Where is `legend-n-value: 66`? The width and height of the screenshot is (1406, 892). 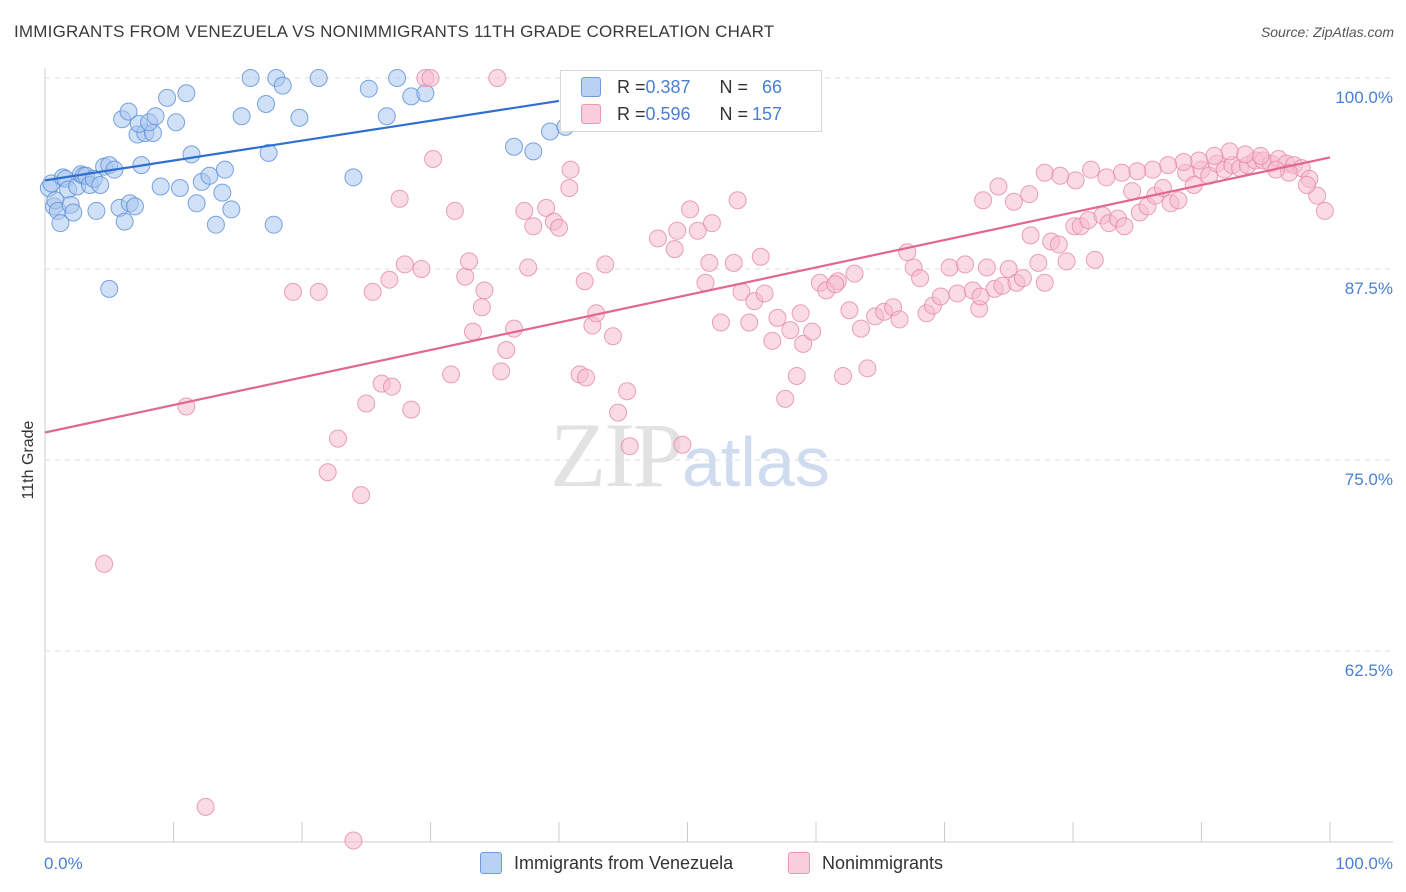
legend-n-value: 66 is located at coordinates (772, 86).